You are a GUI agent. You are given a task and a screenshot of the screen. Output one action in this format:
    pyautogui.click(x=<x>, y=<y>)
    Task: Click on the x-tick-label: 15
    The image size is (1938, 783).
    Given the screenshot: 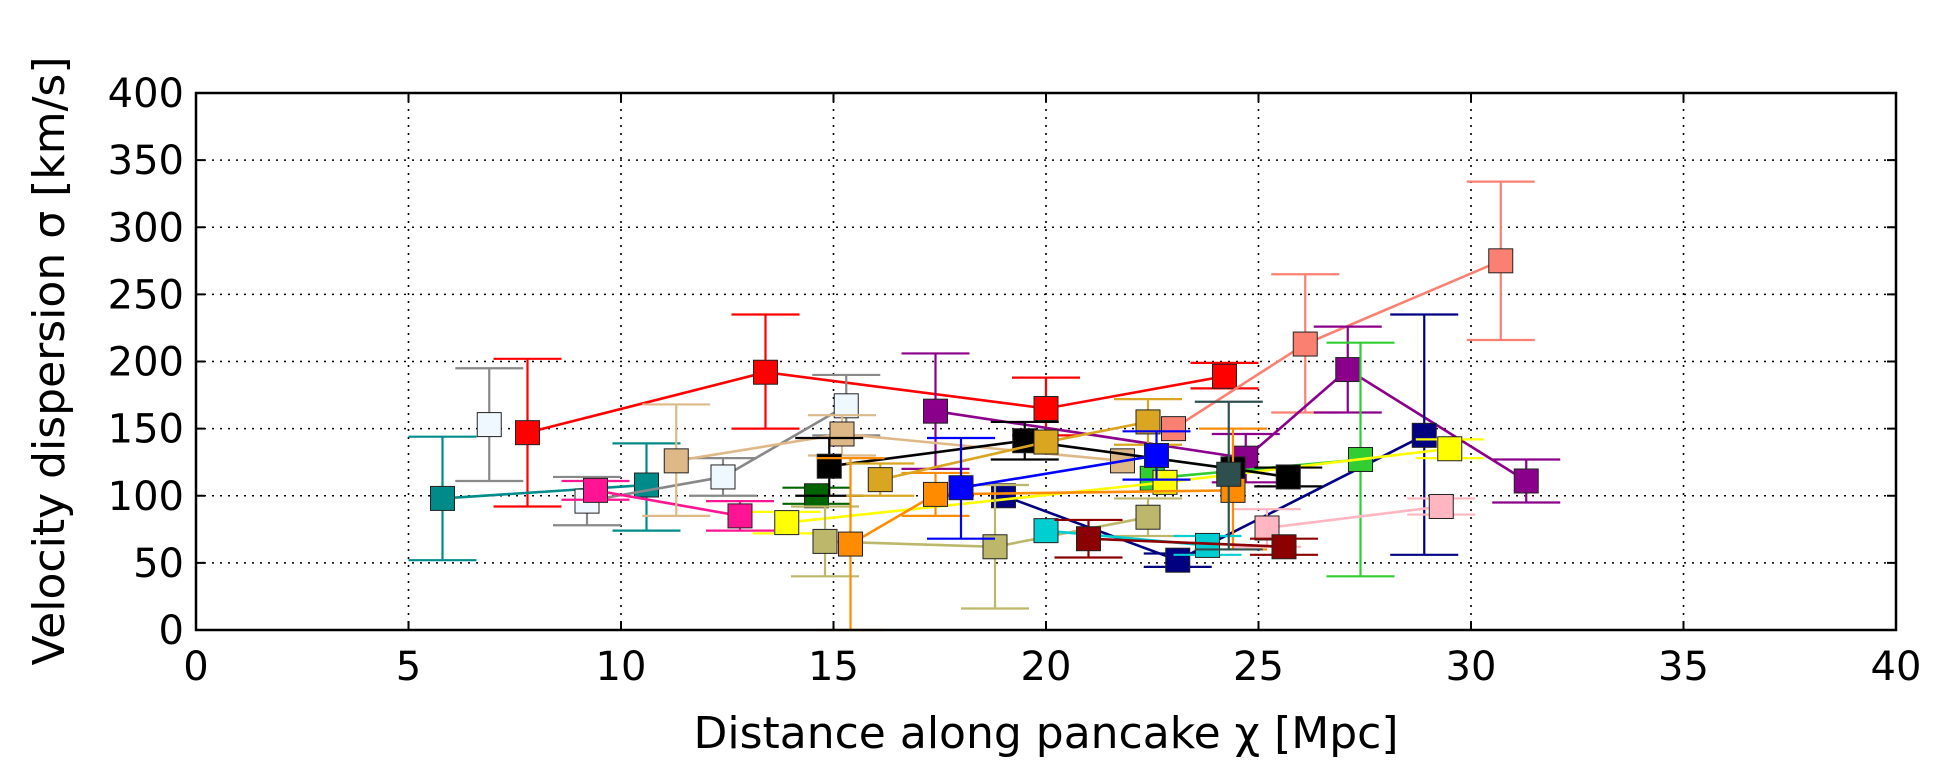 What is the action you would take?
    pyautogui.click(x=833, y=667)
    